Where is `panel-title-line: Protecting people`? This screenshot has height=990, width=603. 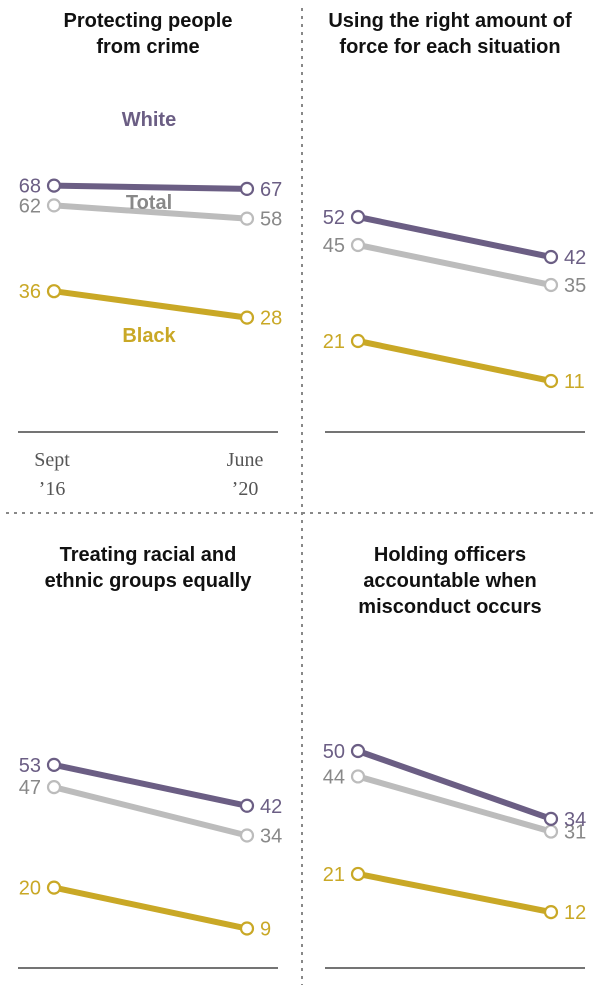
panel-title-line: Protecting people is located at coordinates (148, 21).